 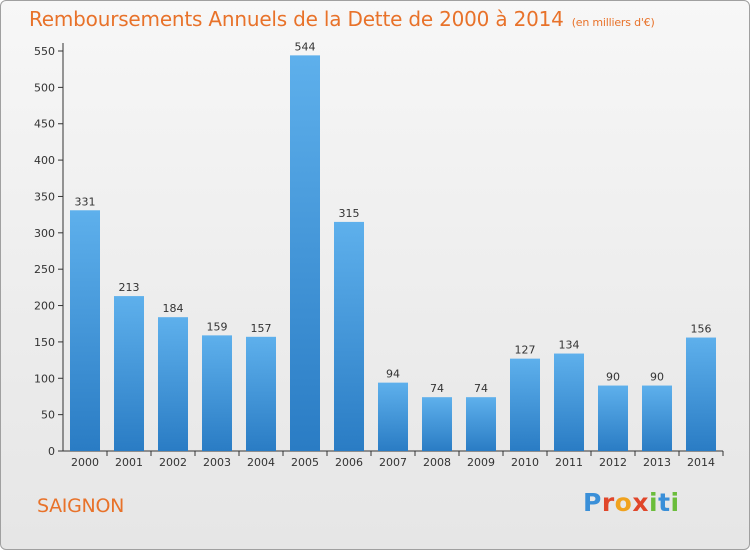 What do you see at coordinates (349, 462) in the screenshot?
I see `x-tick-label: 2006` at bounding box center [349, 462].